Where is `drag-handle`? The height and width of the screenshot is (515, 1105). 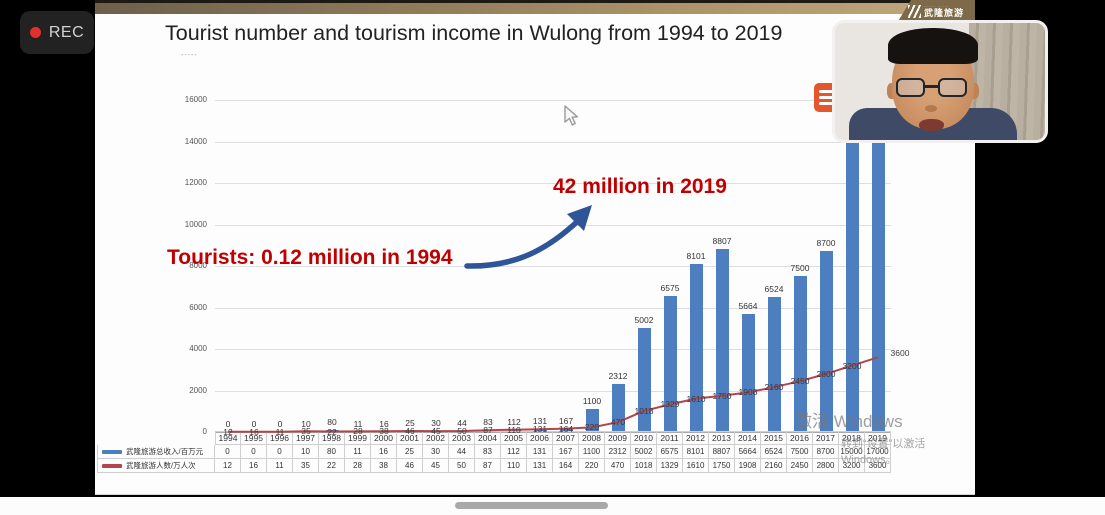
drag-handle is located at coordinates (531, 505).